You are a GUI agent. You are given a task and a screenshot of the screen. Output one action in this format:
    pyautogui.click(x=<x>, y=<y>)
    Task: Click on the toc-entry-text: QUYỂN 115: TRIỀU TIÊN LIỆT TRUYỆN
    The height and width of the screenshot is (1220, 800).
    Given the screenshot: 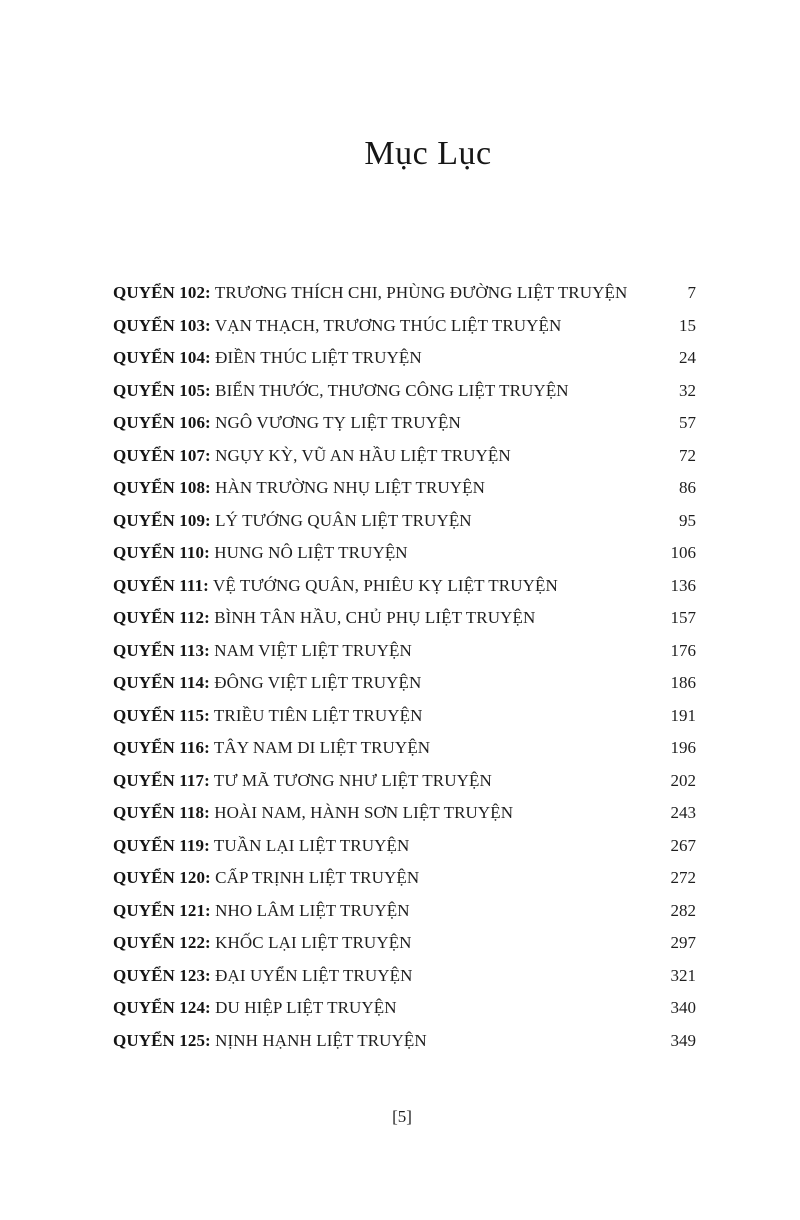 What is the action you would take?
    pyautogui.click(x=267, y=716)
    